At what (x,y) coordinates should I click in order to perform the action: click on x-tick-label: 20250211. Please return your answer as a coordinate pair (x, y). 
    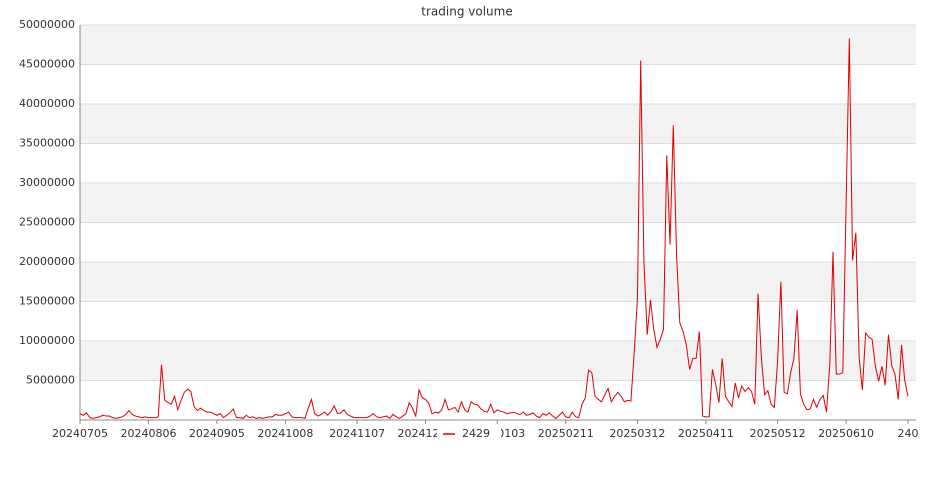
    Looking at the image, I should click on (566, 433).